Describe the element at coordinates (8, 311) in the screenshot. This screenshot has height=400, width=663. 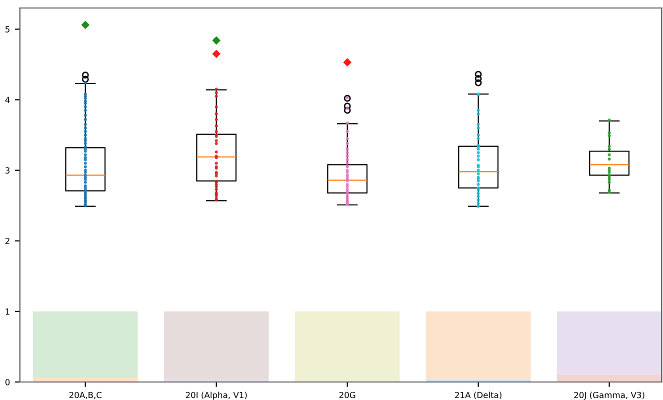
I see `y-tick-label: 1` at that location.